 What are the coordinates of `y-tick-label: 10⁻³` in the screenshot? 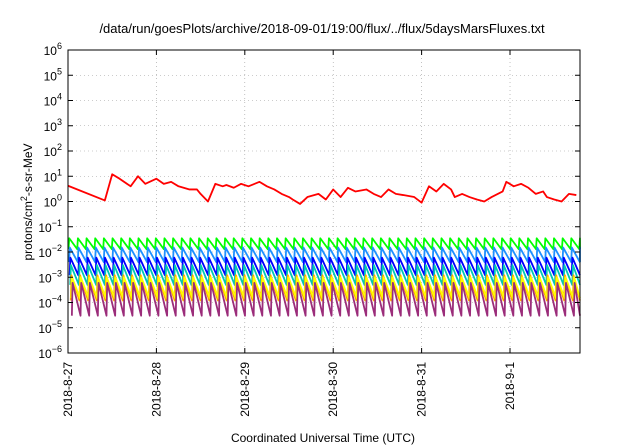 It's located at (50, 276).